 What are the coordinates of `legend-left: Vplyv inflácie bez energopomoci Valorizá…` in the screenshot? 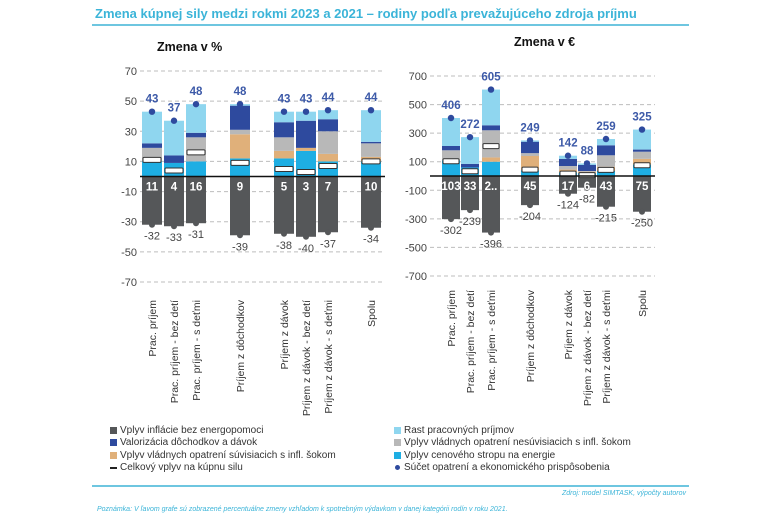 It's located at (223, 449).